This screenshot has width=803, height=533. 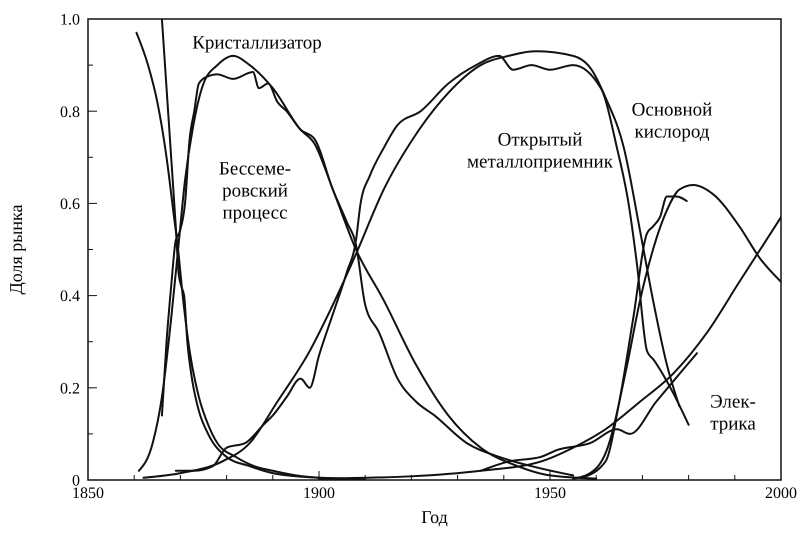 What do you see at coordinates (672, 121) in the screenshot?
I see `annotation: Основной кислород` at bounding box center [672, 121].